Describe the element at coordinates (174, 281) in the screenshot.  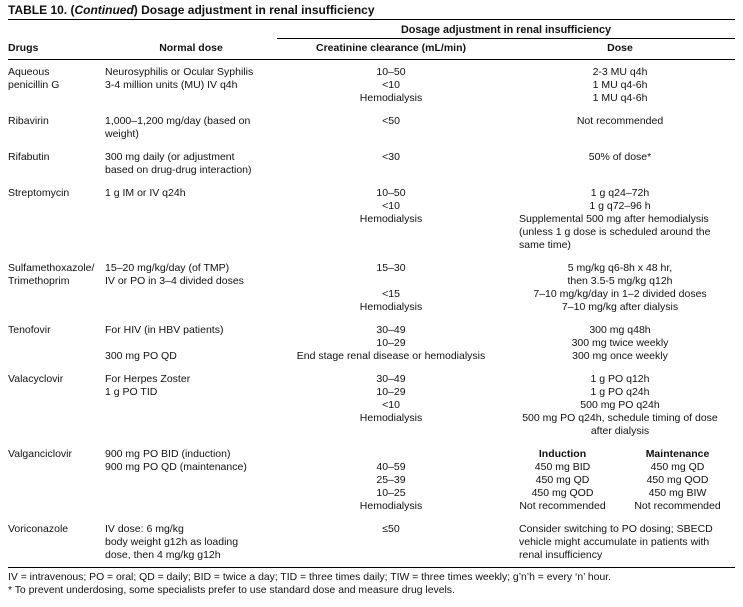
I see `normal-dose-cell: IV or PO in 3–4 divided doses` at that location.